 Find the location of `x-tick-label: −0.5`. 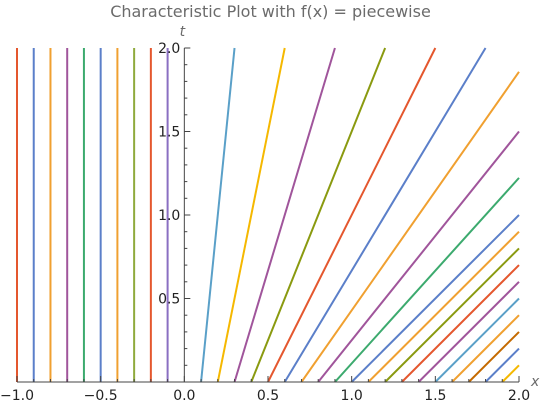

x-tick-label: −0.5 is located at coordinates (101, 395).